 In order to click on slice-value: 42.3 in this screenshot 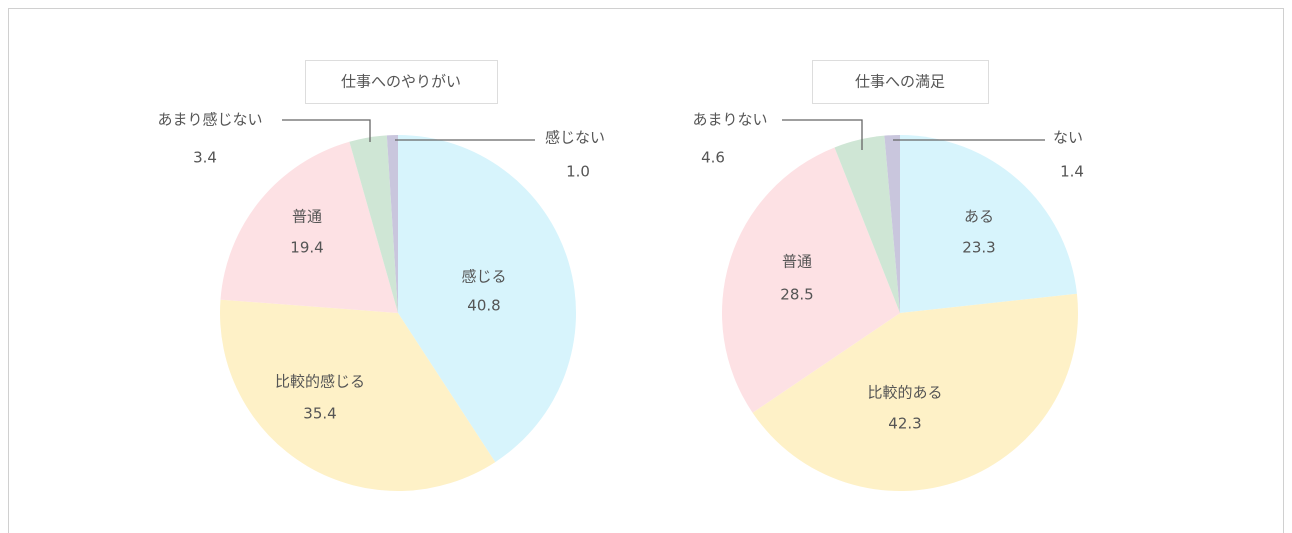, I will do `click(904, 424)`.